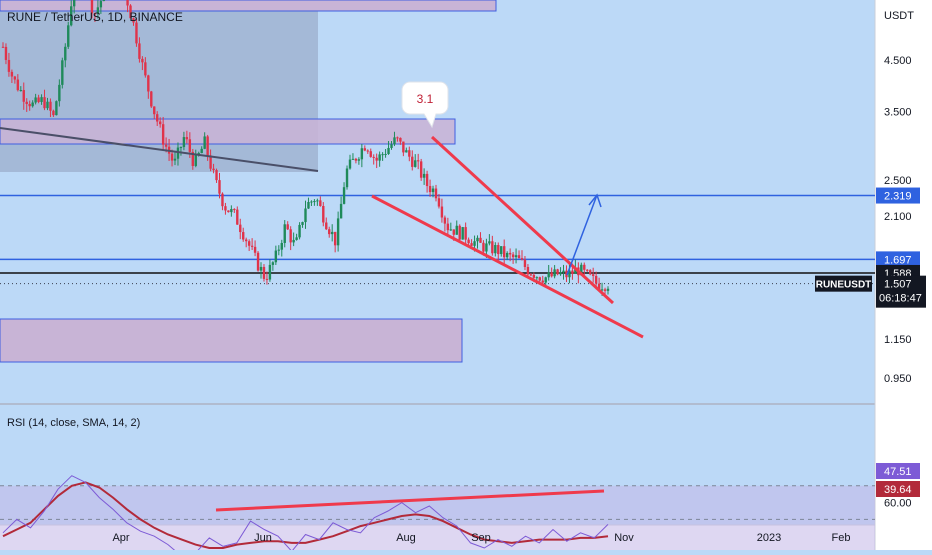 This screenshot has width=932, height=555. What do you see at coordinates (228, 131) in the screenshot?
I see `supply-zone` at bounding box center [228, 131].